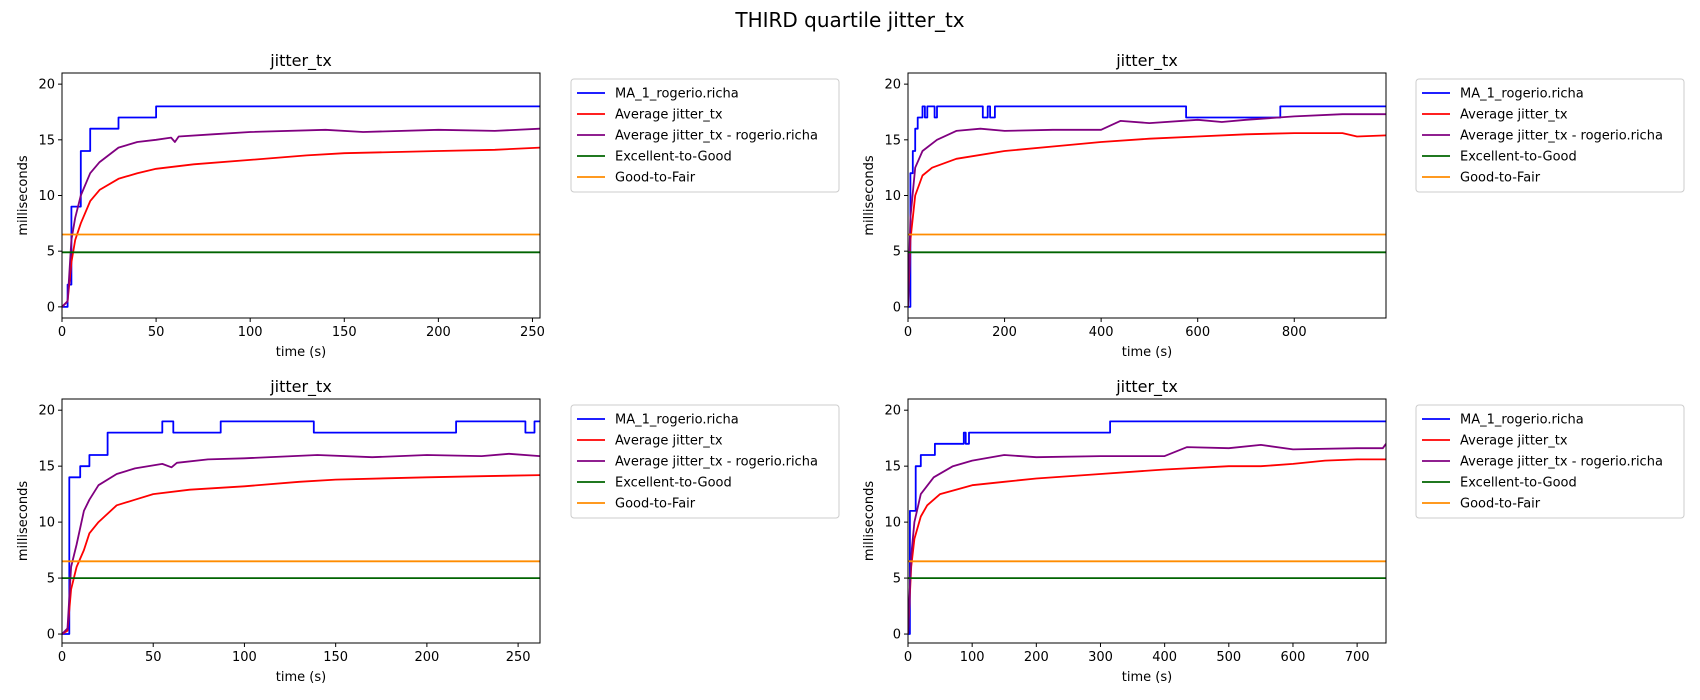 Image resolution: width=1700 pixels, height=700 pixels. I want to click on figure-title: THIRD quartile jitter_tx, so click(850, 20).